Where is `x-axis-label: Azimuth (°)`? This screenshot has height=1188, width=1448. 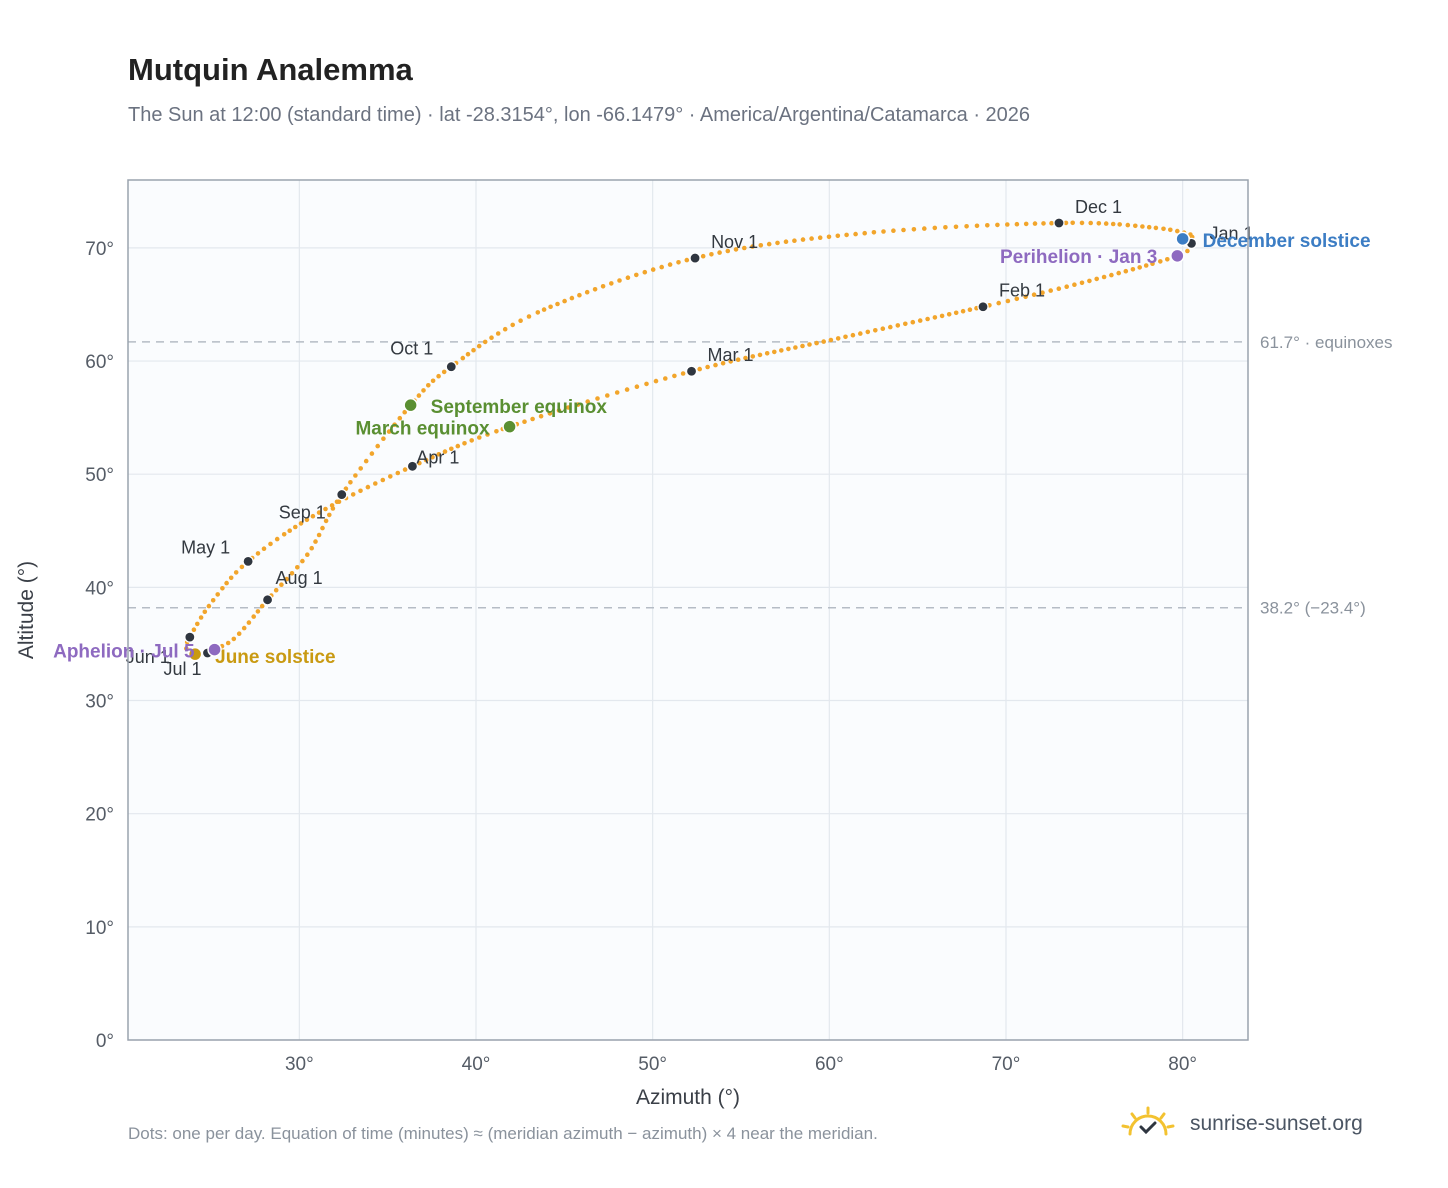
x-axis-label: Azimuth (°) is located at coordinates (688, 1097).